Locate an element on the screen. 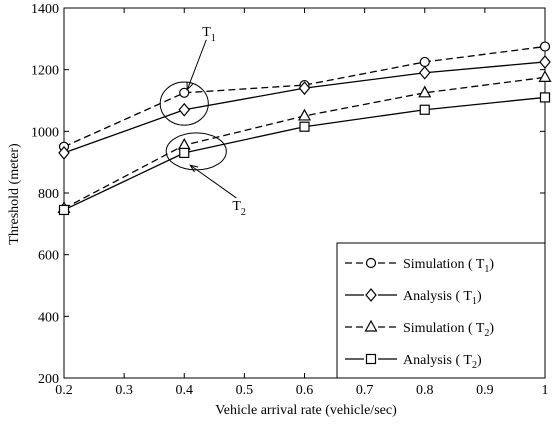 Image resolution: width=556 pixels, height=424 pixels. annotation-label: T2 is located at coordinates (239, 208).